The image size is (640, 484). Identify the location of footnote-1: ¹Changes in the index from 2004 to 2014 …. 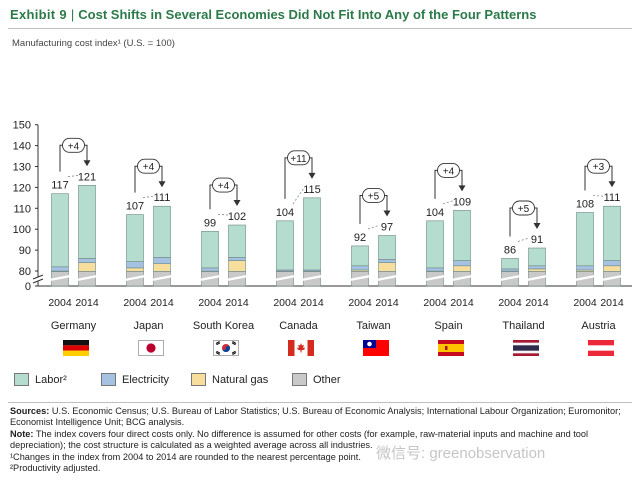
(185, 456).